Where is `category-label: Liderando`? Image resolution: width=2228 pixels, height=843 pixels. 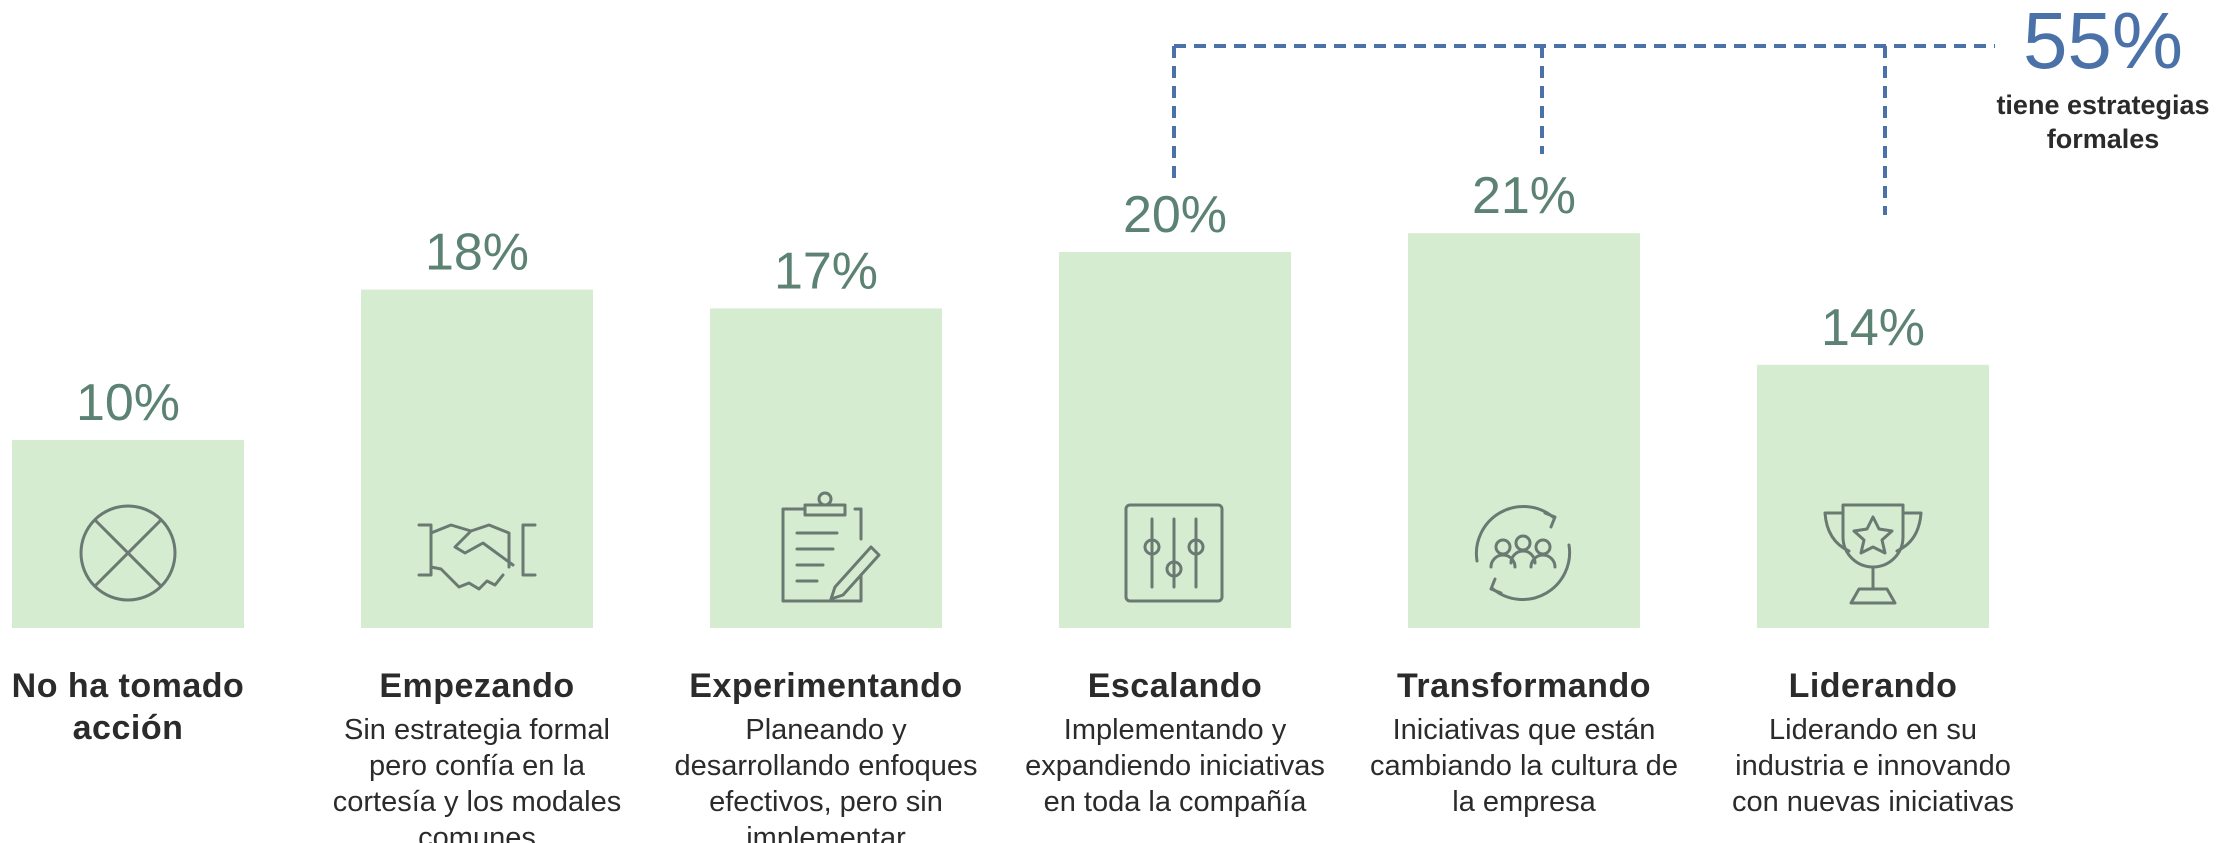 category-label: Liderando is located at coordinates (1873, 686).